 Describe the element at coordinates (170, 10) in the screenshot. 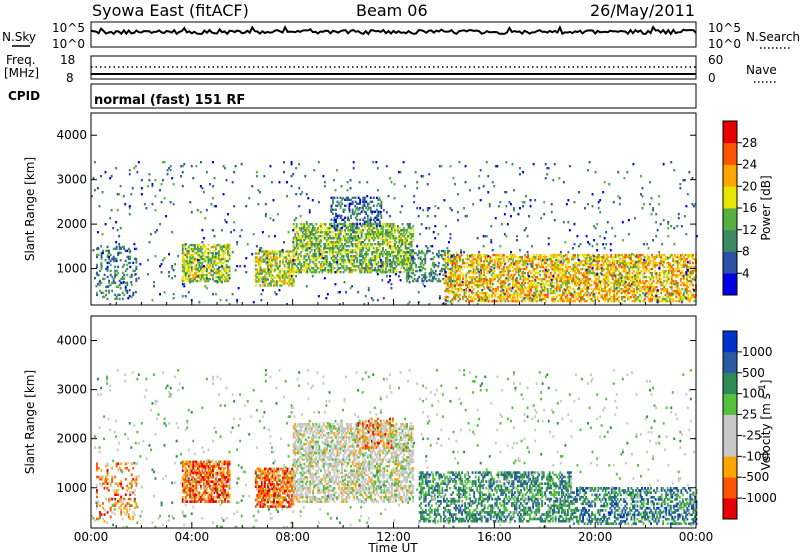

I see `station-title: Syowa East (fitACF)` at that location.